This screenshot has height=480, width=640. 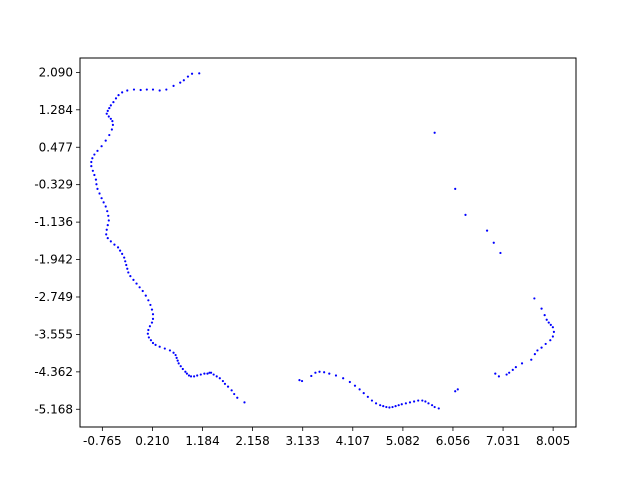 What do you see at coordinates (56, 72) in the screenshot?
I see `y-tick-label: 2.090` at bounding box center [56, 72].